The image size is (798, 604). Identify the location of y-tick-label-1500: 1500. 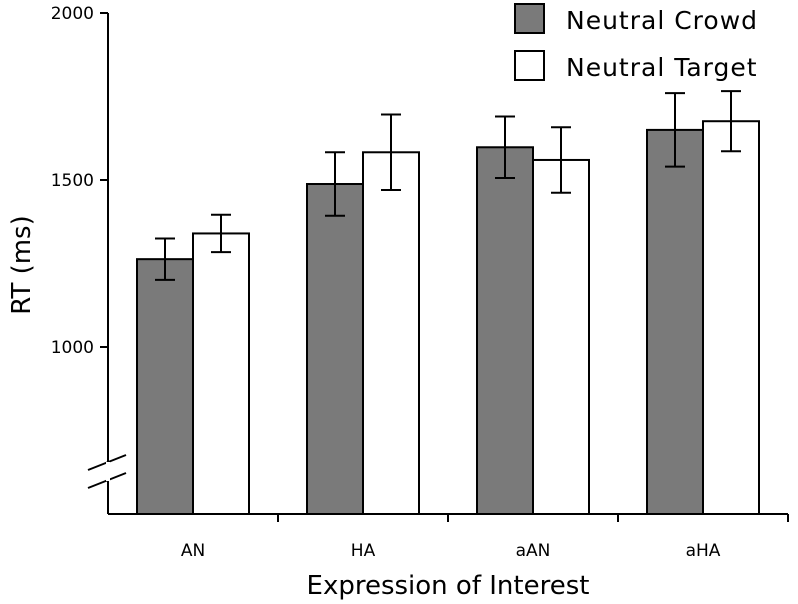
(72, 181).